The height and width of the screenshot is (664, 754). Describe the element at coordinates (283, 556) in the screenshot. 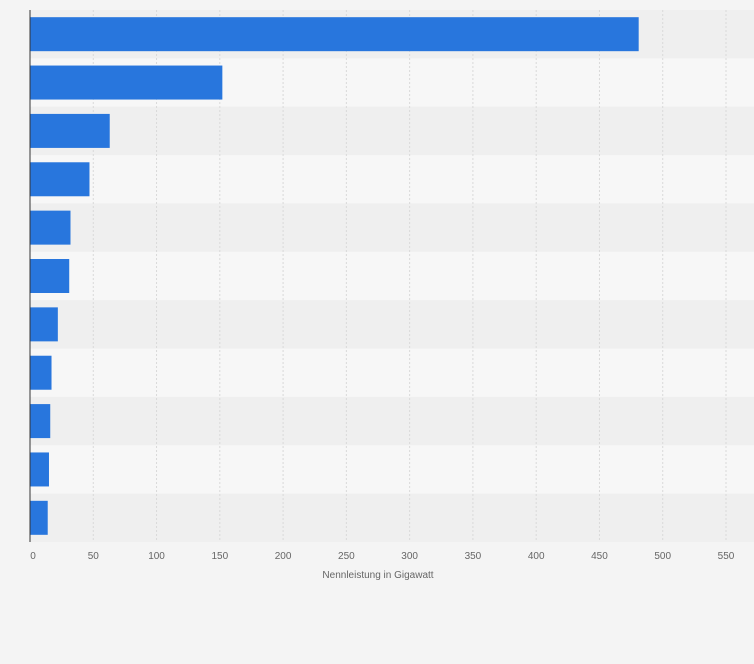

I see `x-tick-label: 200` at that location.